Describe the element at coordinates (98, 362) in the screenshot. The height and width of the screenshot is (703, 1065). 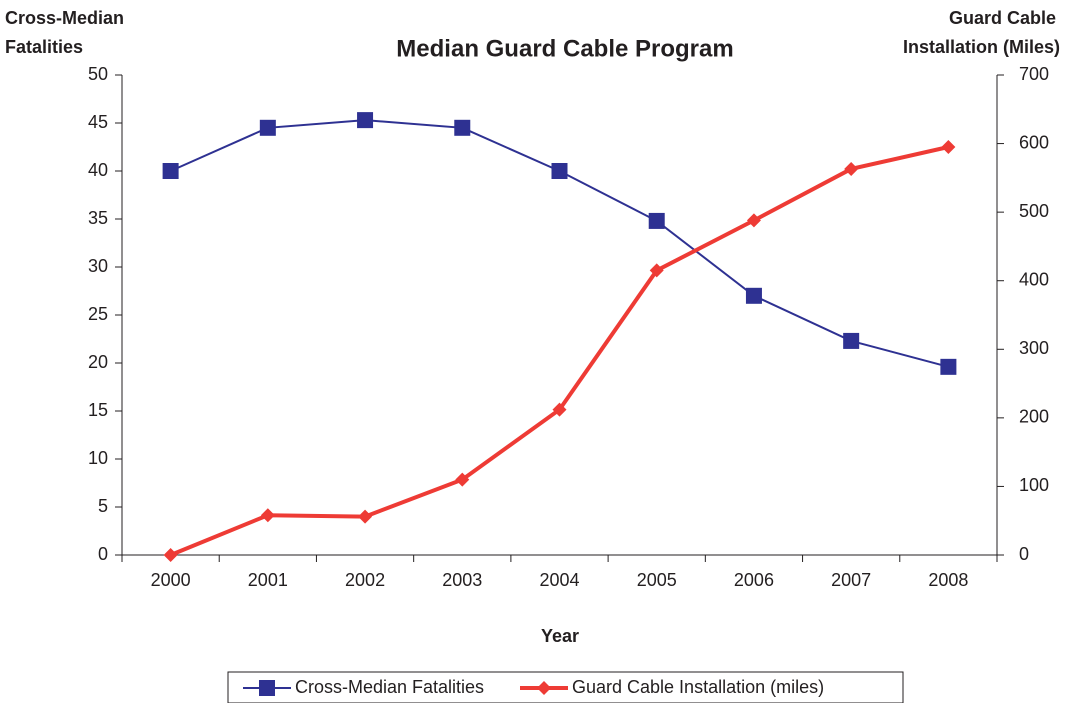
I see `y-tick-label: 20` at that location.